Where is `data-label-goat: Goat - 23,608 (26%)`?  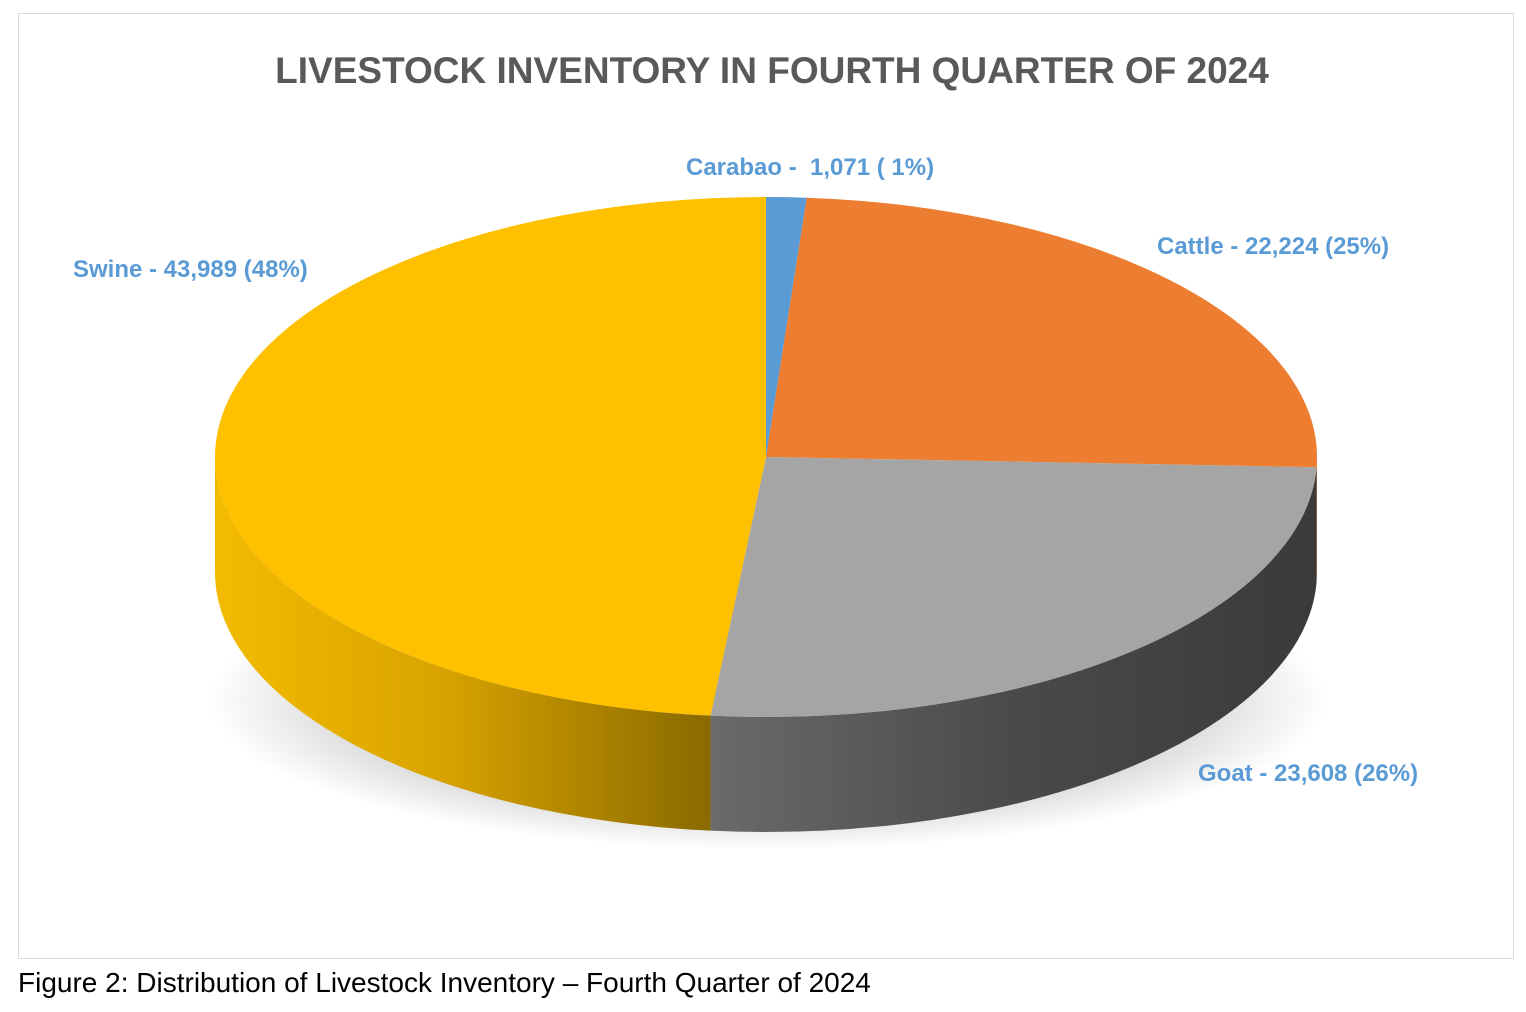 data-label-goat: Goat - 23,608 (26%) is located at coordinates (1308, 773).